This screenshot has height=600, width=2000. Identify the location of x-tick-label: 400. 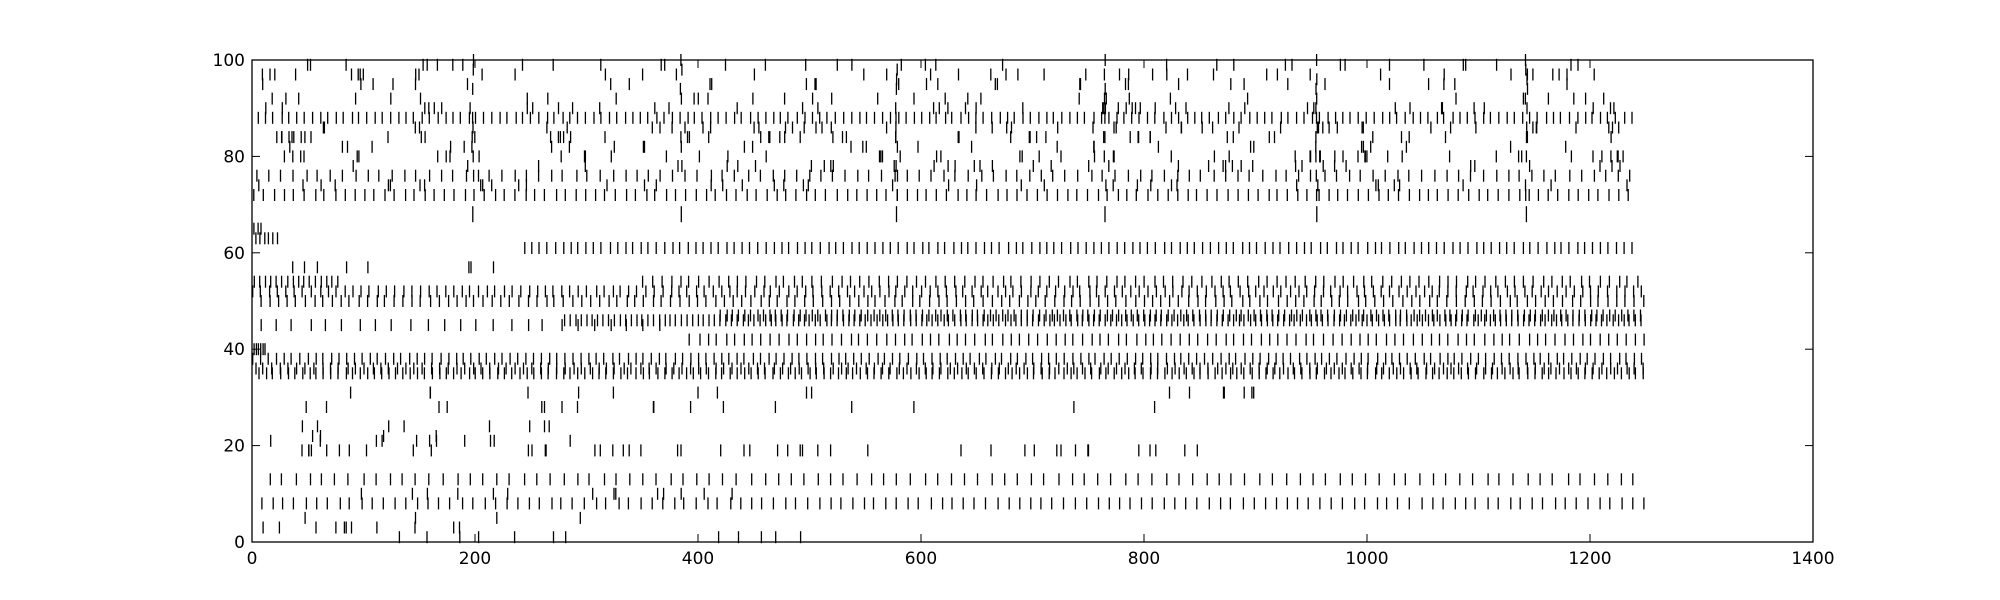
(698, 559).